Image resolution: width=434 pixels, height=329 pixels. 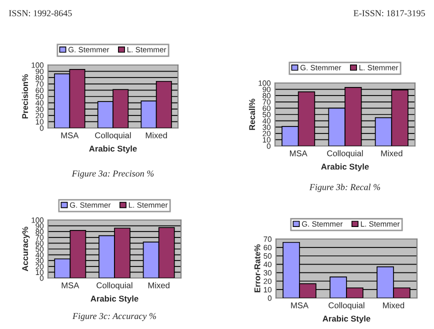 I want to click on text: ISSN: 1992-8645, so click(x=40, y=13).